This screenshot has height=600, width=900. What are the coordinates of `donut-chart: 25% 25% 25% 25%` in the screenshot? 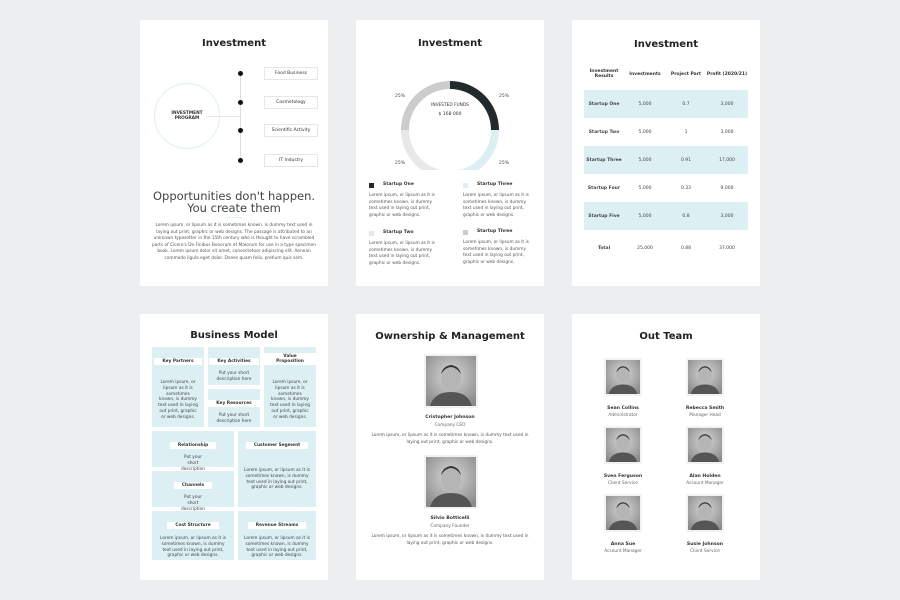 It's located at (452, 125).